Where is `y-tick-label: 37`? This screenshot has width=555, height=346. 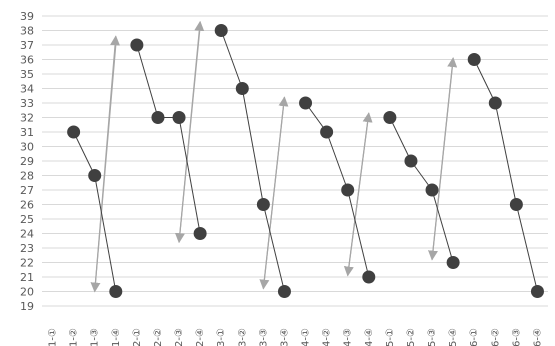
y-tick-label: 37 is located at coordinates (27, 45).